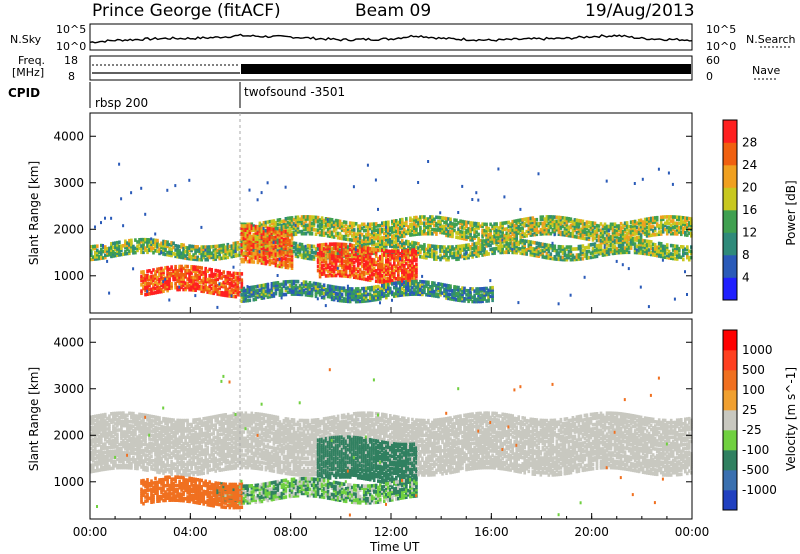 The width and height of the screenshot is (800, 554). What do you see at coordinates (71, 60) in the screenshot?
I see `freq-top-tick: 18` at bounding box center [71, 60].